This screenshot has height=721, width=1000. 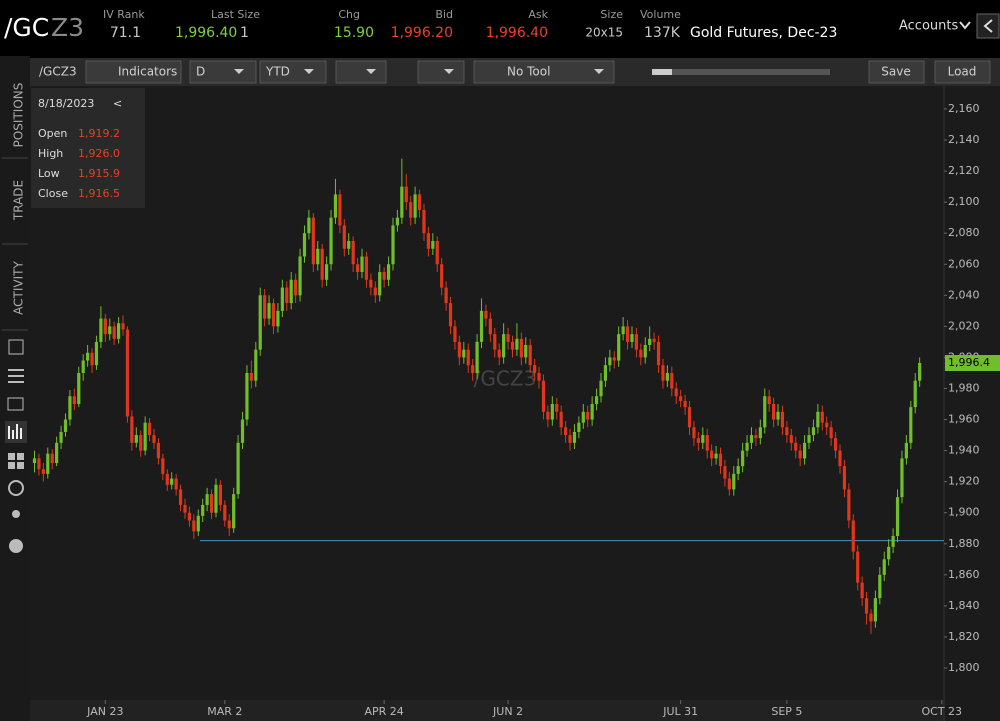 I want to click on y-tick-label: 1,960, so click(x=964, y=419).